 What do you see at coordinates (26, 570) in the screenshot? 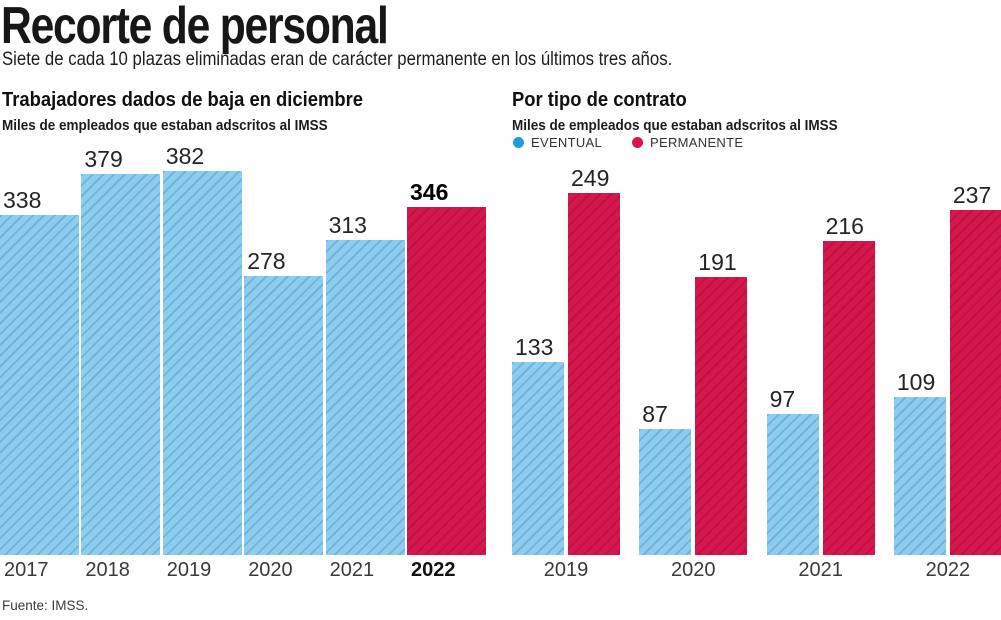
I see `x-axis-label-2017: 2017` at bounding box center [26, 570].